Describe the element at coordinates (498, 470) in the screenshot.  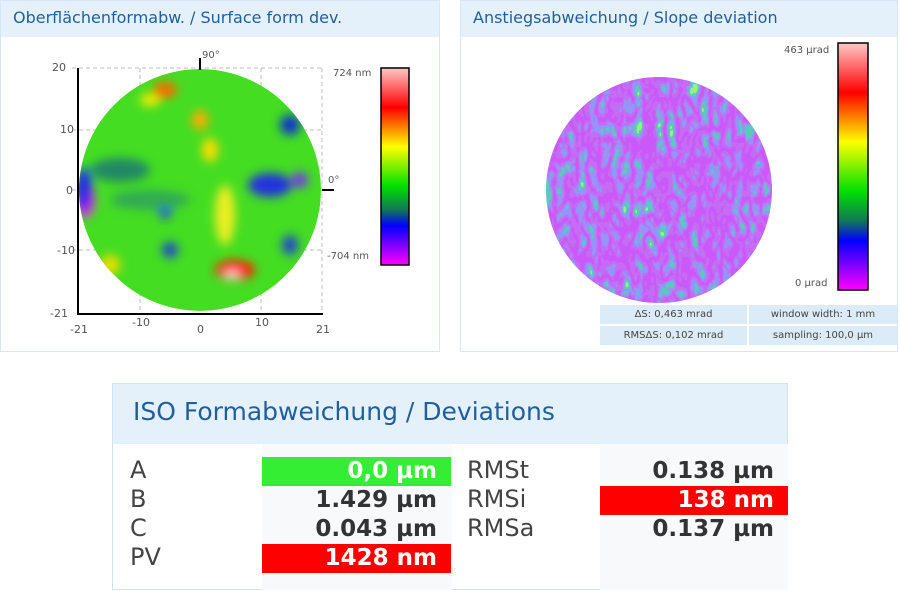
I see `deviation-label: RMSt` at that location.